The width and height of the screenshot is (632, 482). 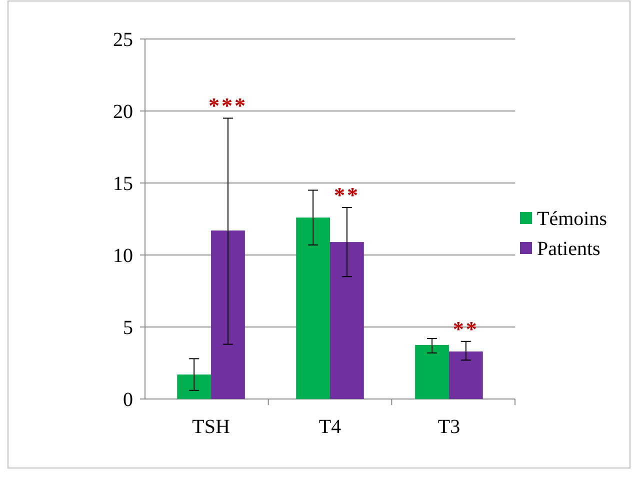 What do you see at coordinates (123, 184) in the screenshot?
I see `y-tick-label: 15` at bounding box center [123, 184].